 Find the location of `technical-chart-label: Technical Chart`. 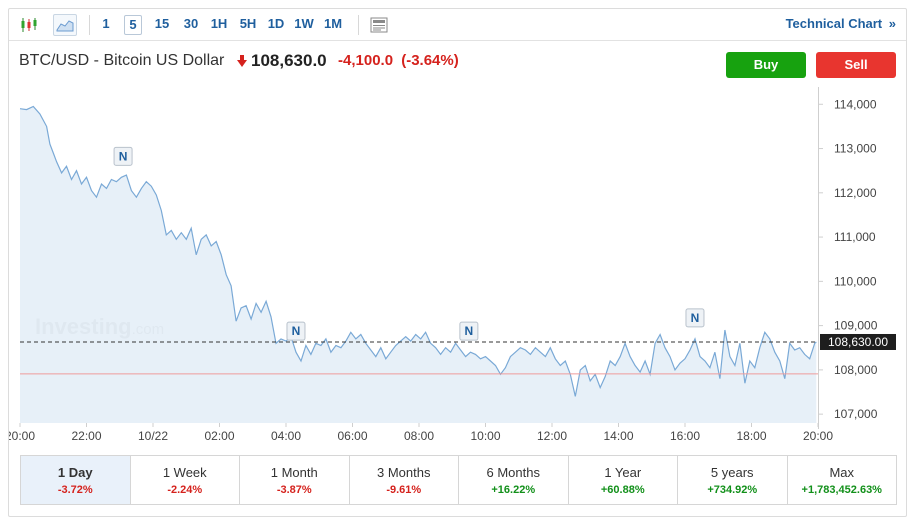

technical-chart-label: Technical Chart is located at coordinates (834, 23).